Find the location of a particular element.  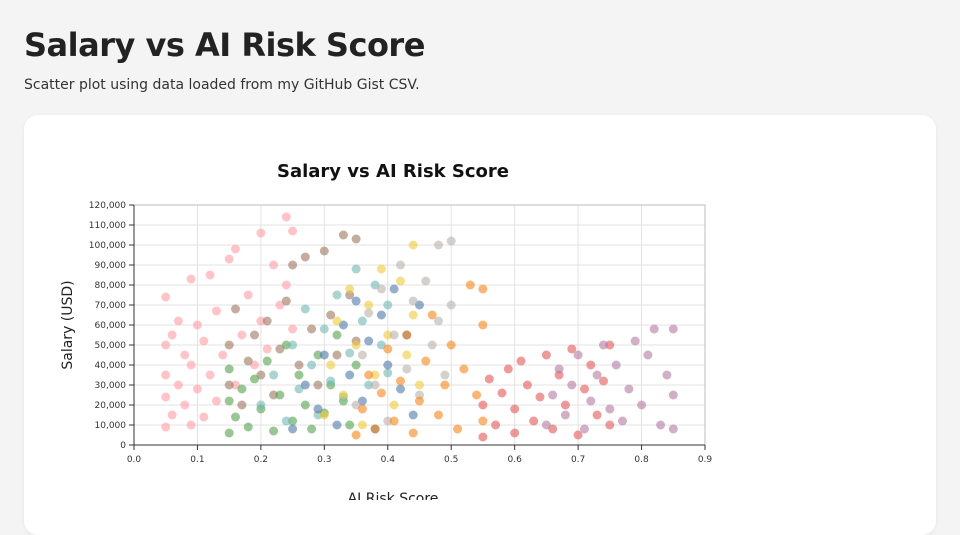

x-tick-label: 0.1 is located at coordinates (197, 460).